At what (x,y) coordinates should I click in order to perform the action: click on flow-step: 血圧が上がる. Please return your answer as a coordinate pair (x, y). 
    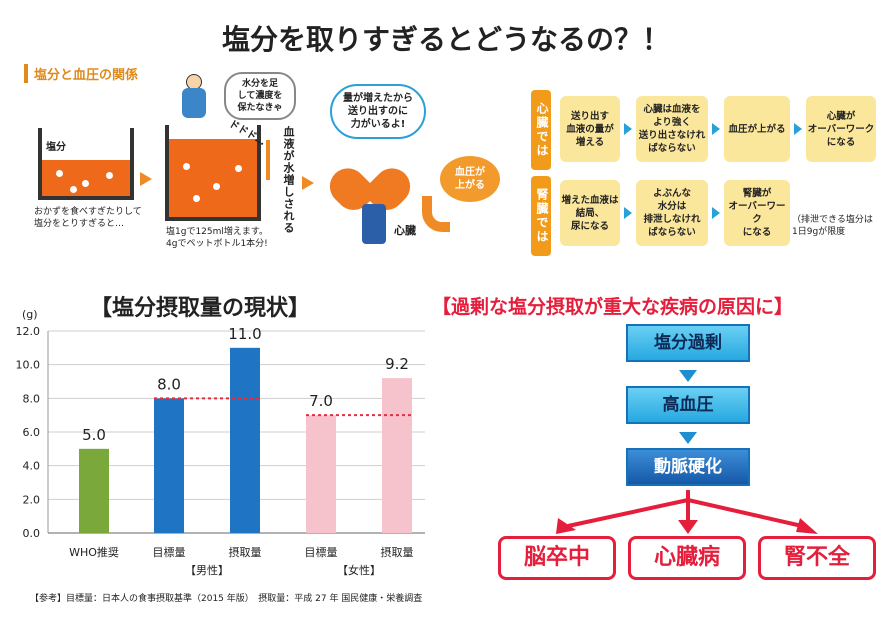
    Looking at the image, I should click on (757, 129).